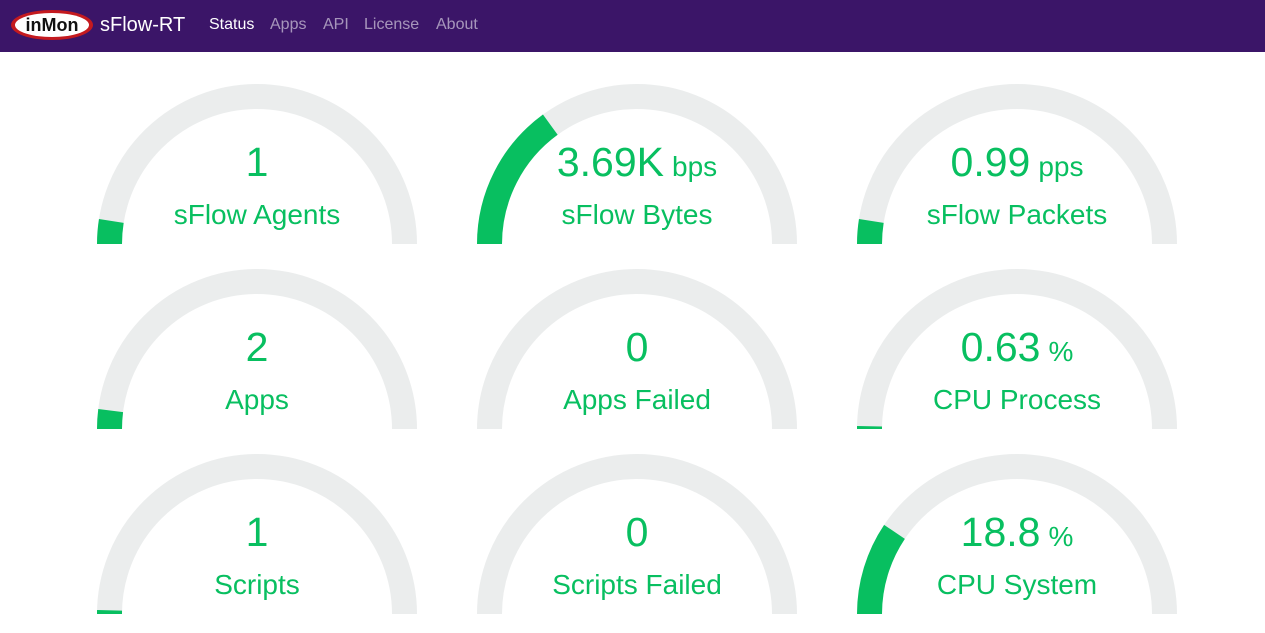 The image size is (1265, 633). I want to click on gauge-number: 3.69K, so click(610, 162).